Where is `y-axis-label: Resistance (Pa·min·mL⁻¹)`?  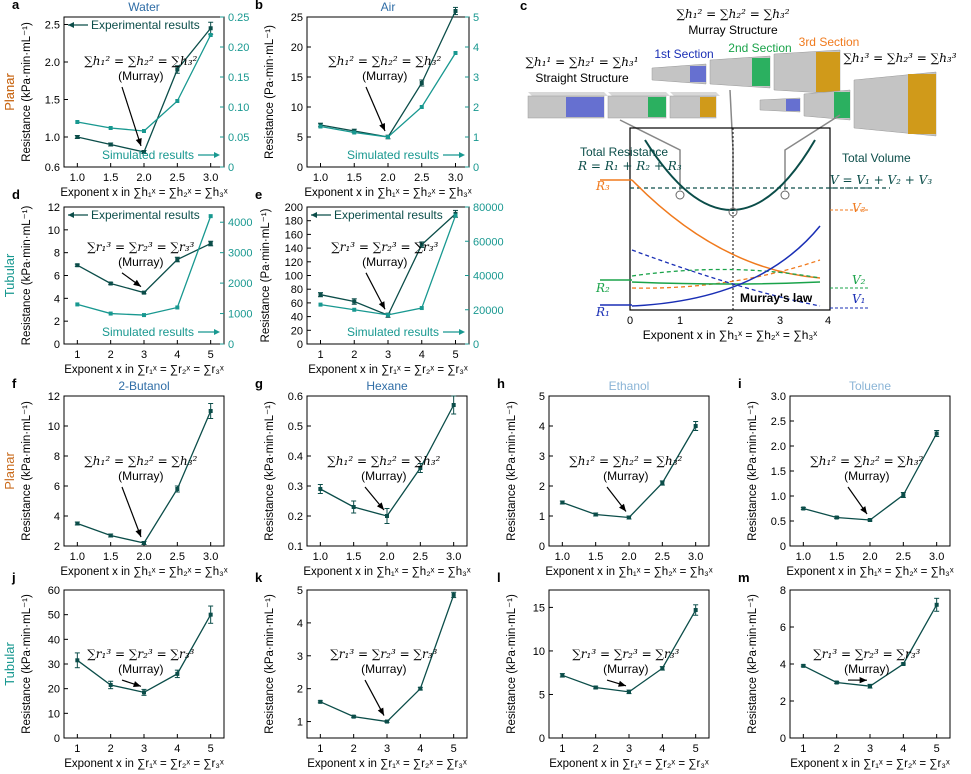
y-axis-label: Resistance (Pa·min·mL⁻¹) is located at coordinates (270, 92).